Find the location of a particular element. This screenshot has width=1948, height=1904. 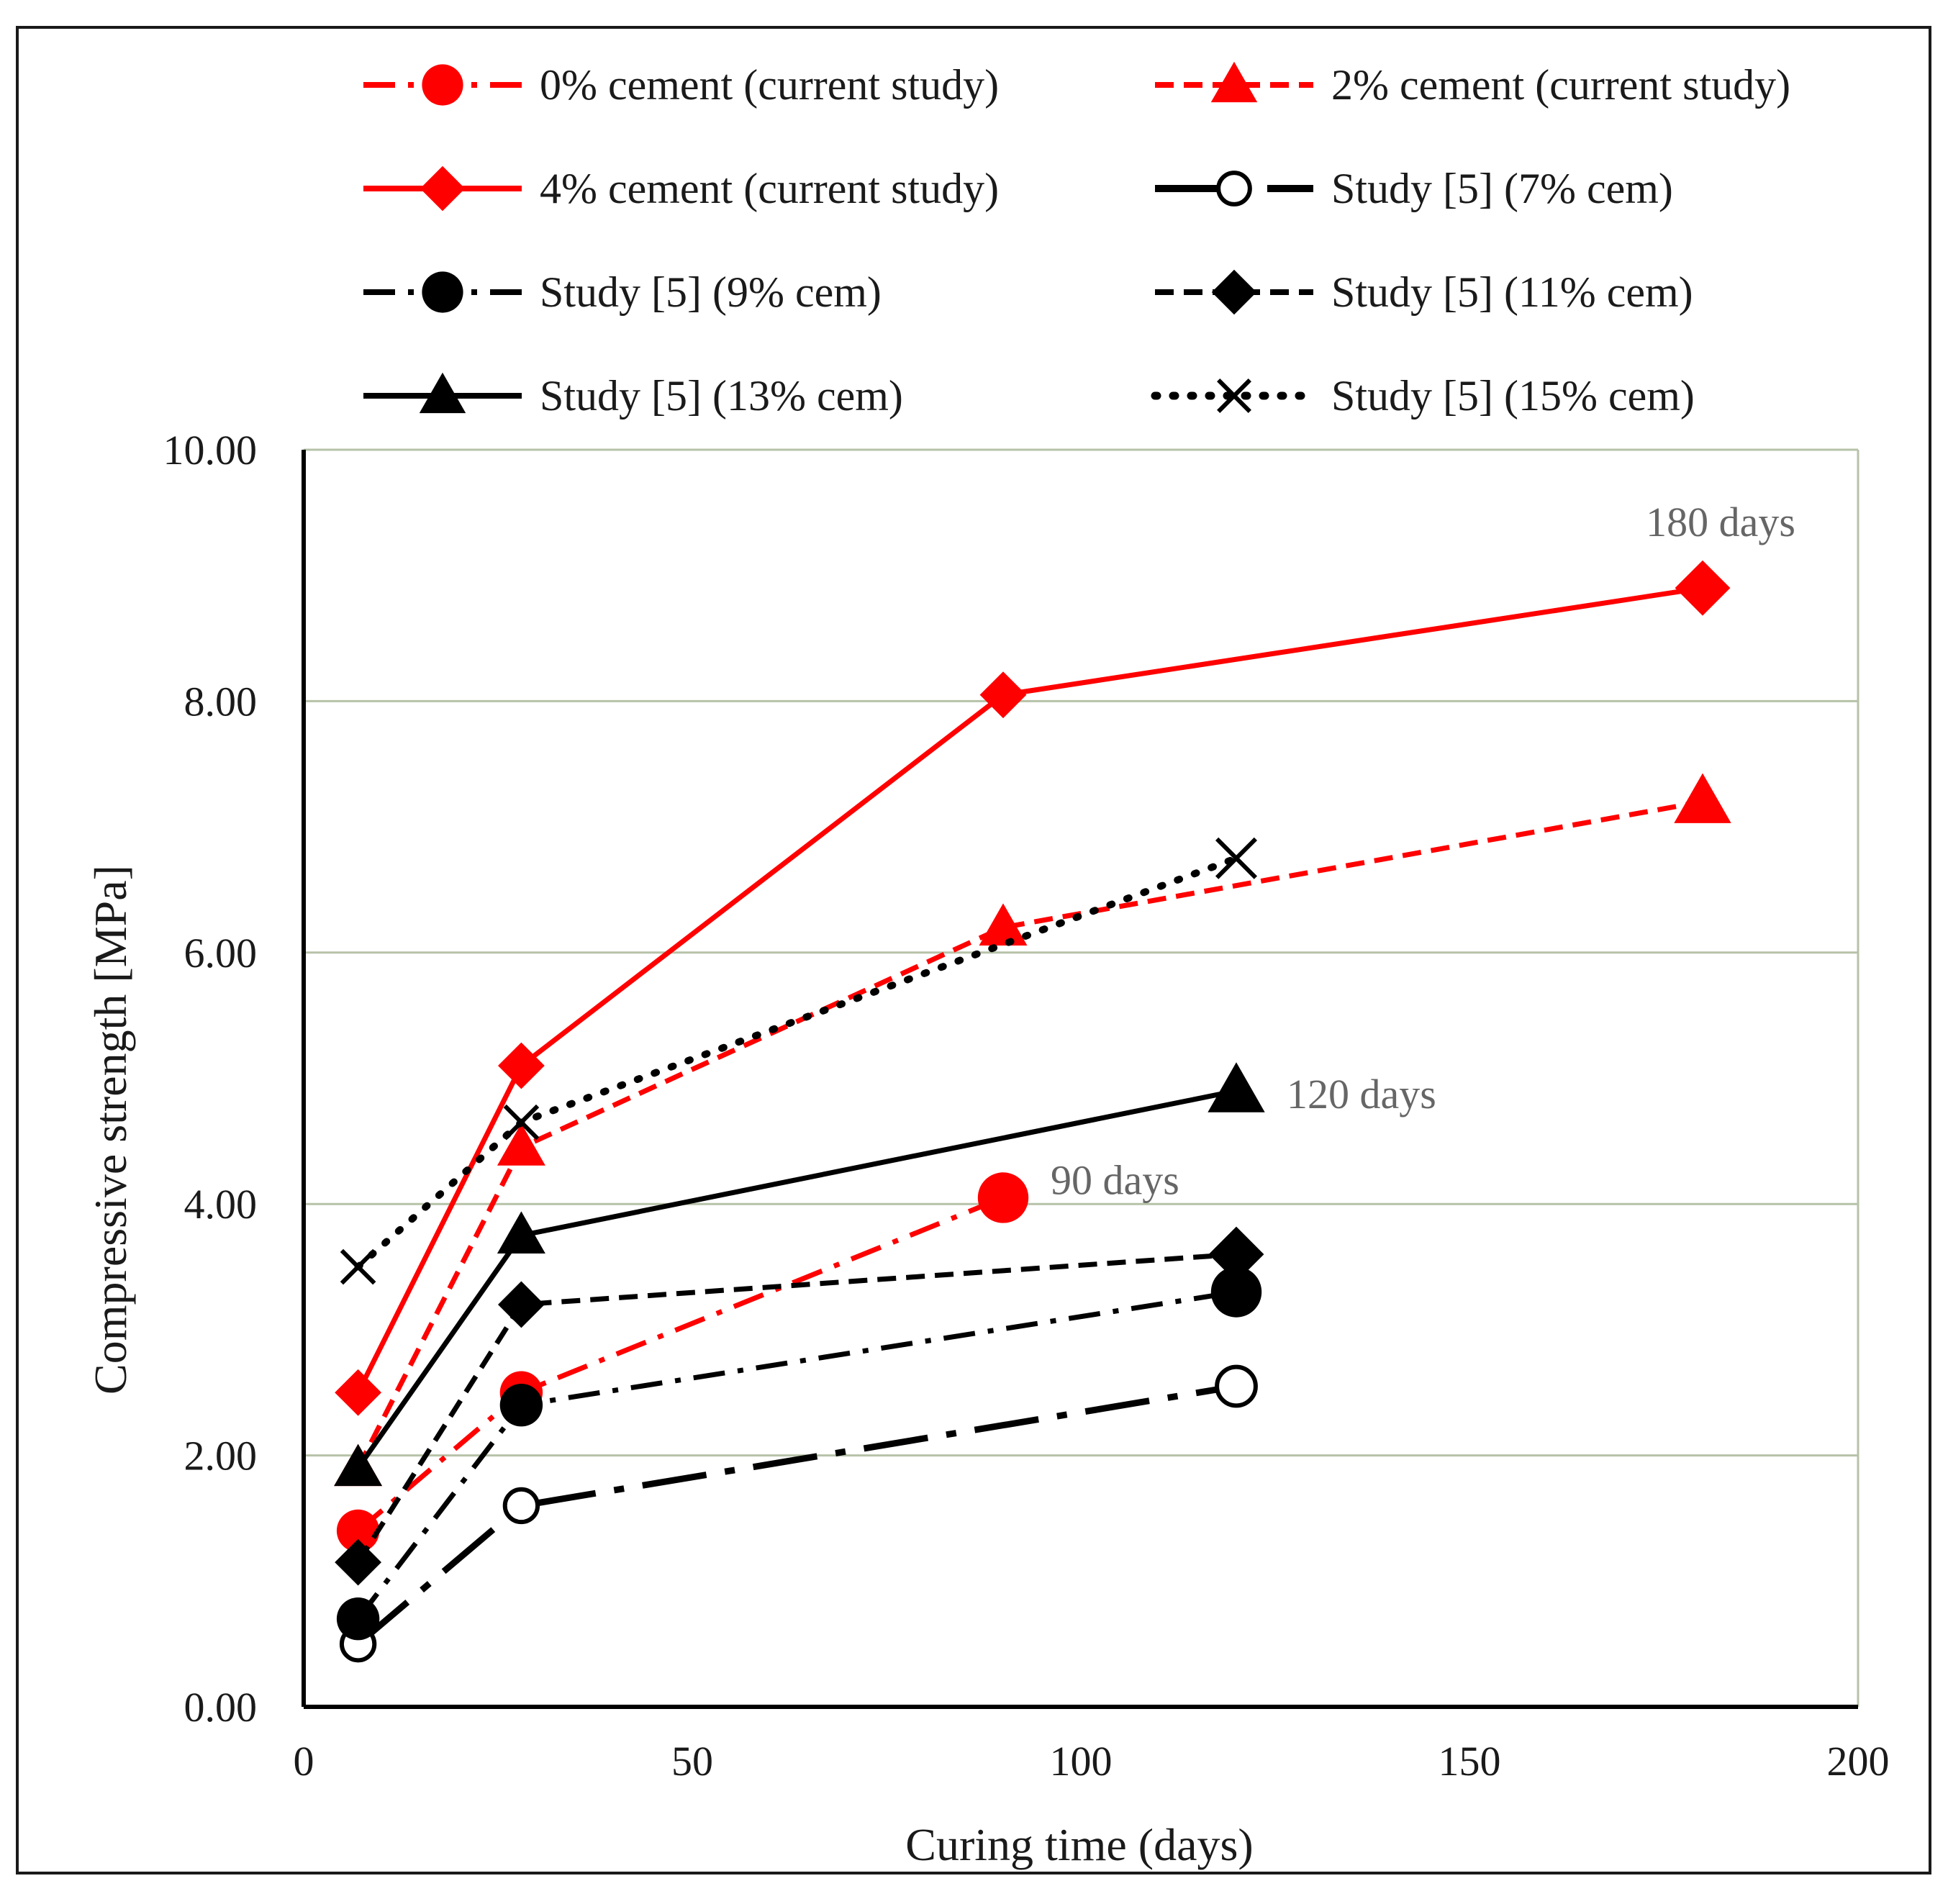

legend-item: 0% cement (current study) is located at coordinates (681, 85).